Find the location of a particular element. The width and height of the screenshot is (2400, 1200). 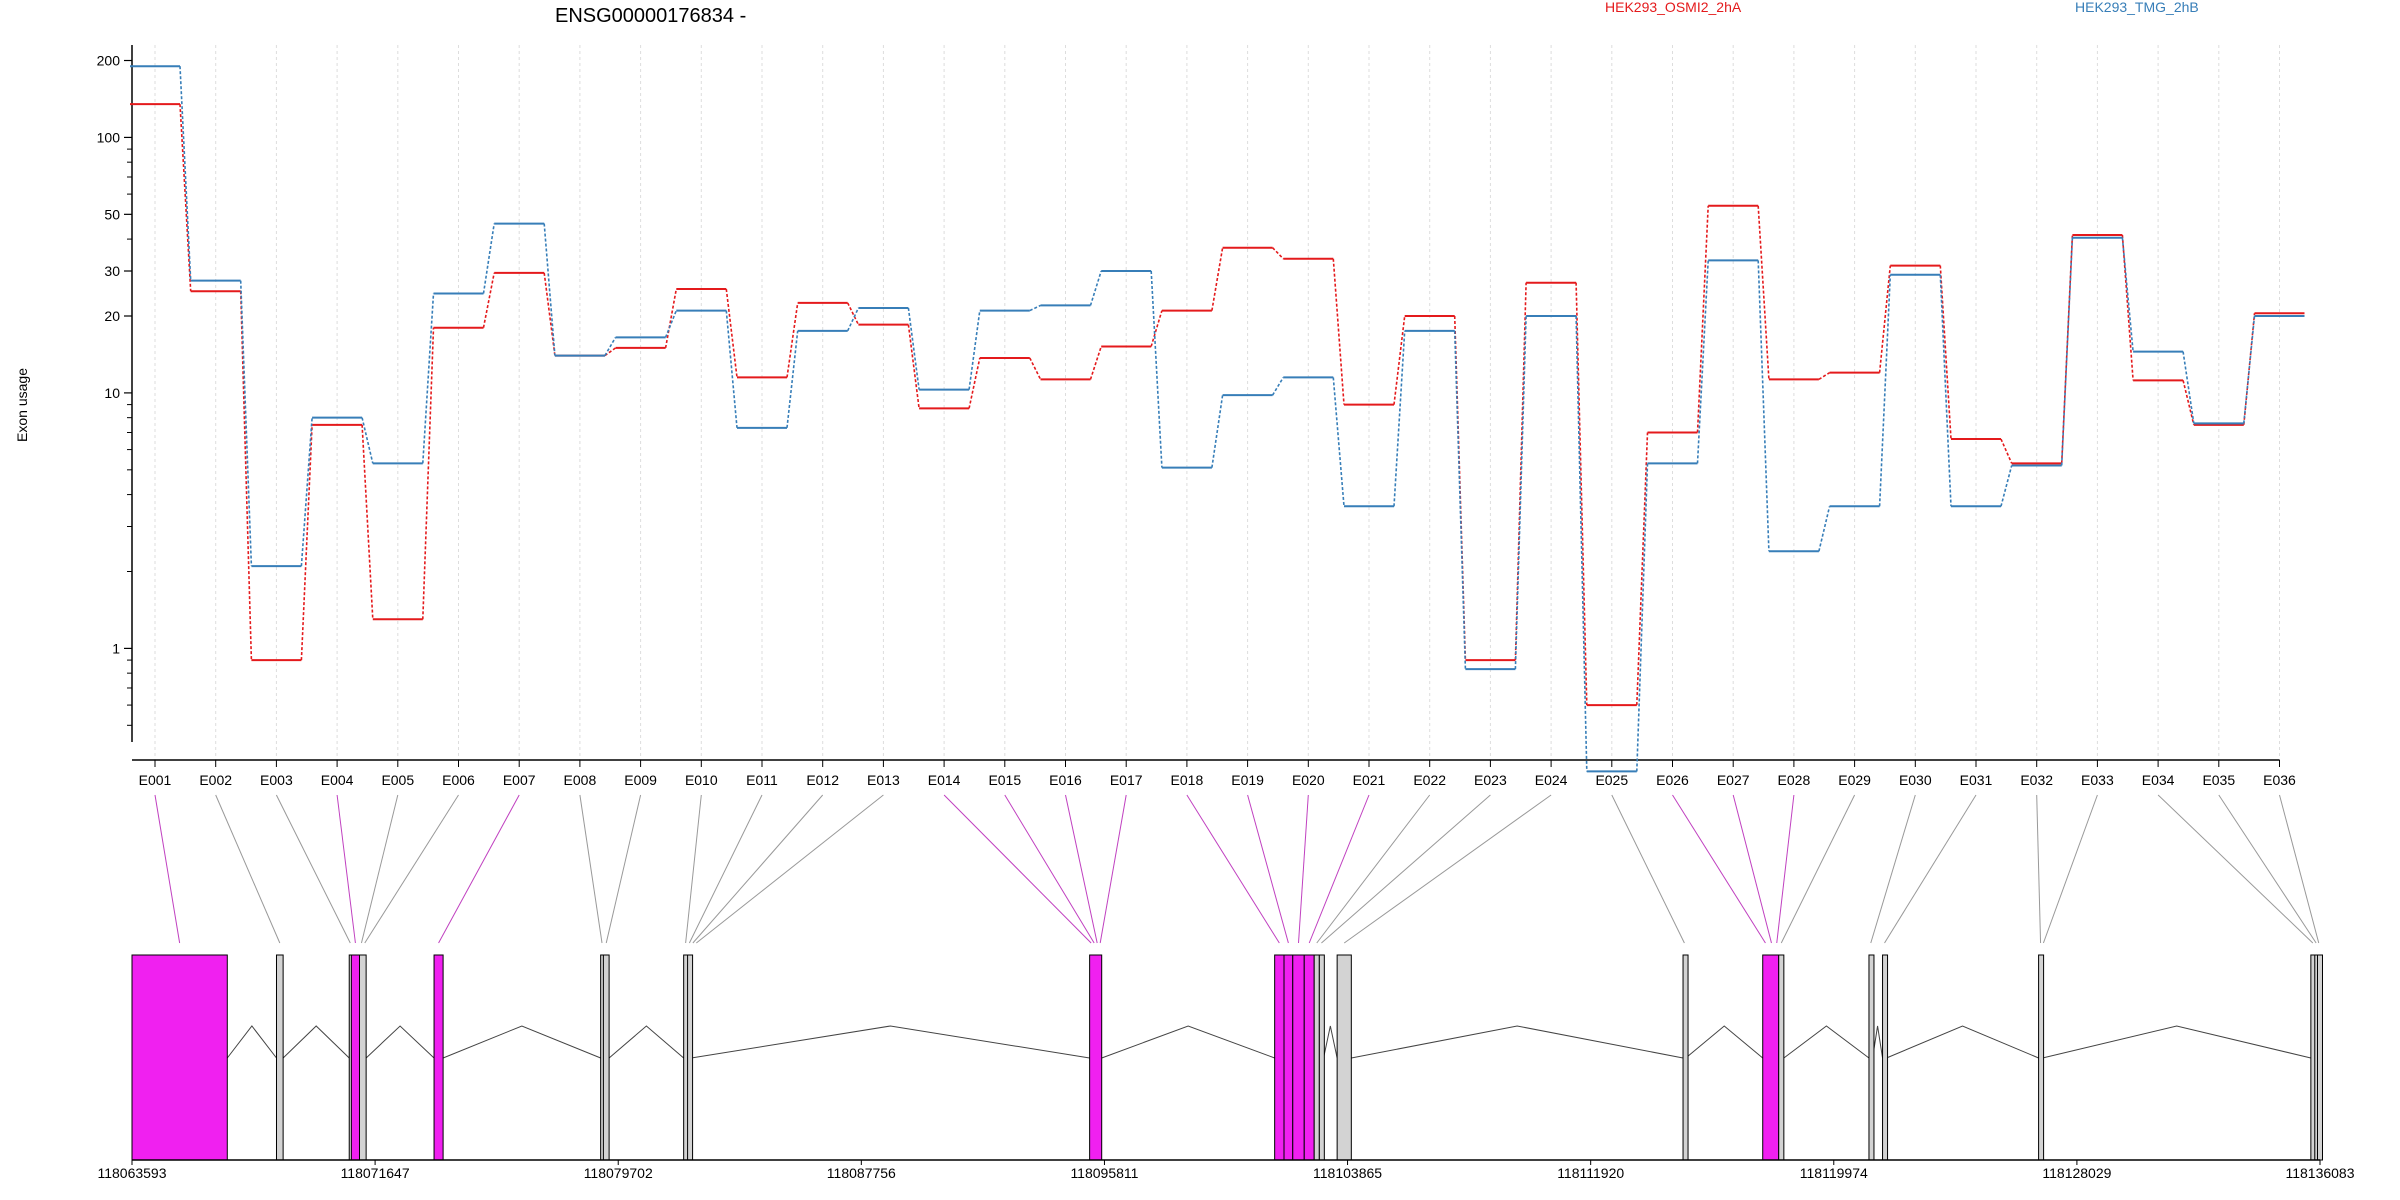

x-tick-label: E032 is located at coordinates (2036, 780).